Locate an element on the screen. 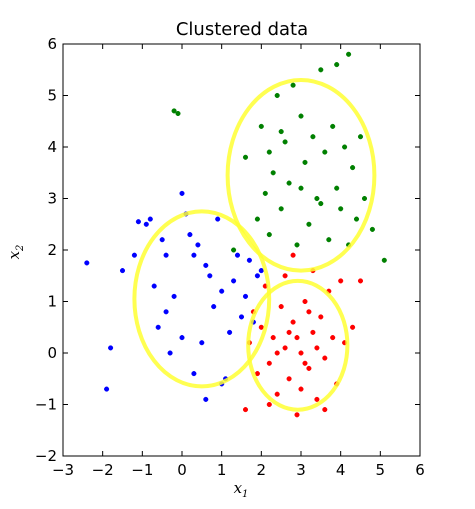  y-tick-label: 5 is located at coordinates (52, 96).